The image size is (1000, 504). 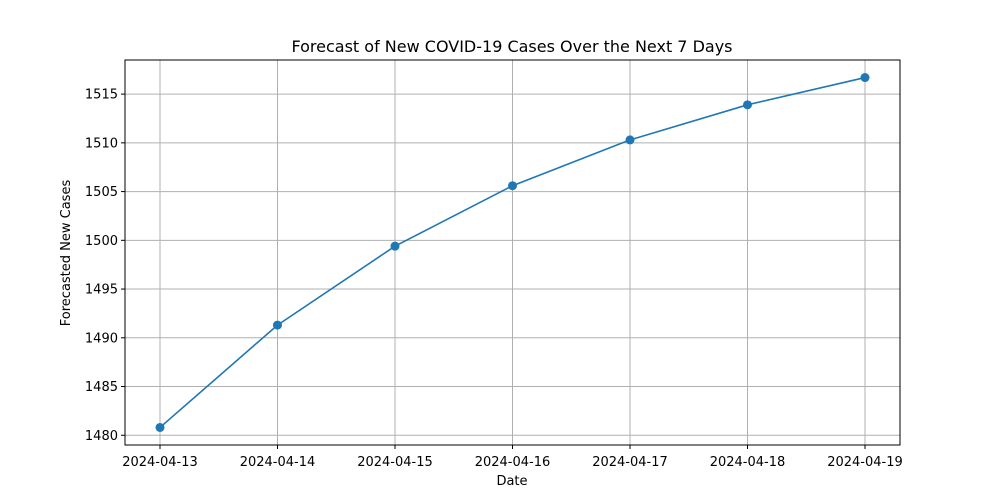 I want to click on x-tick-label: 2024-04-18, so click(x=748, y=462).